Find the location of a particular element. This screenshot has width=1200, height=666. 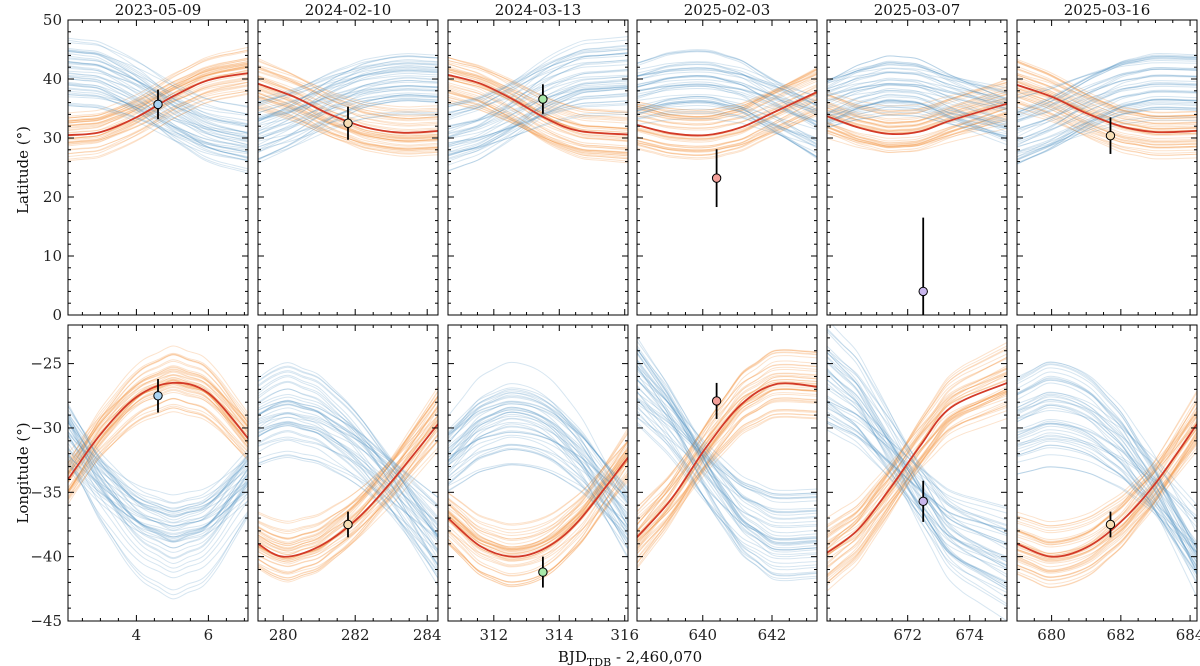

panel-lon-2: 280 282 284 is located at coordinates (349, 484).